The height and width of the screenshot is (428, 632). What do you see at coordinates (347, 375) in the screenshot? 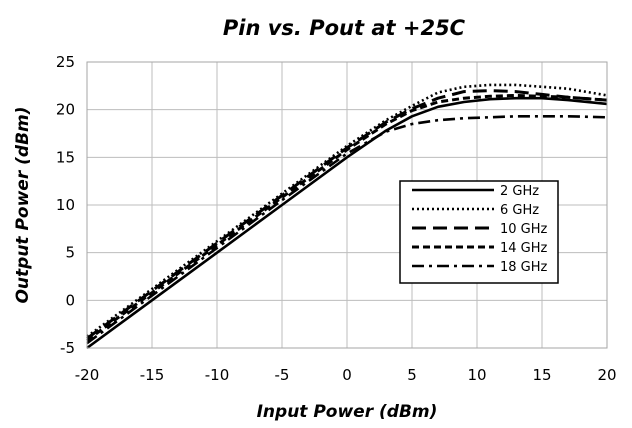
I see `x-tick-label: 0` at bounding box center [347, 375].